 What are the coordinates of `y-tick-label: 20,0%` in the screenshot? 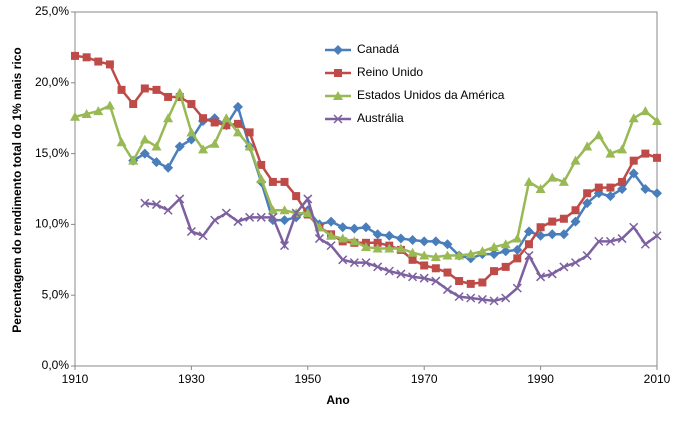 It's located at (52, 82).